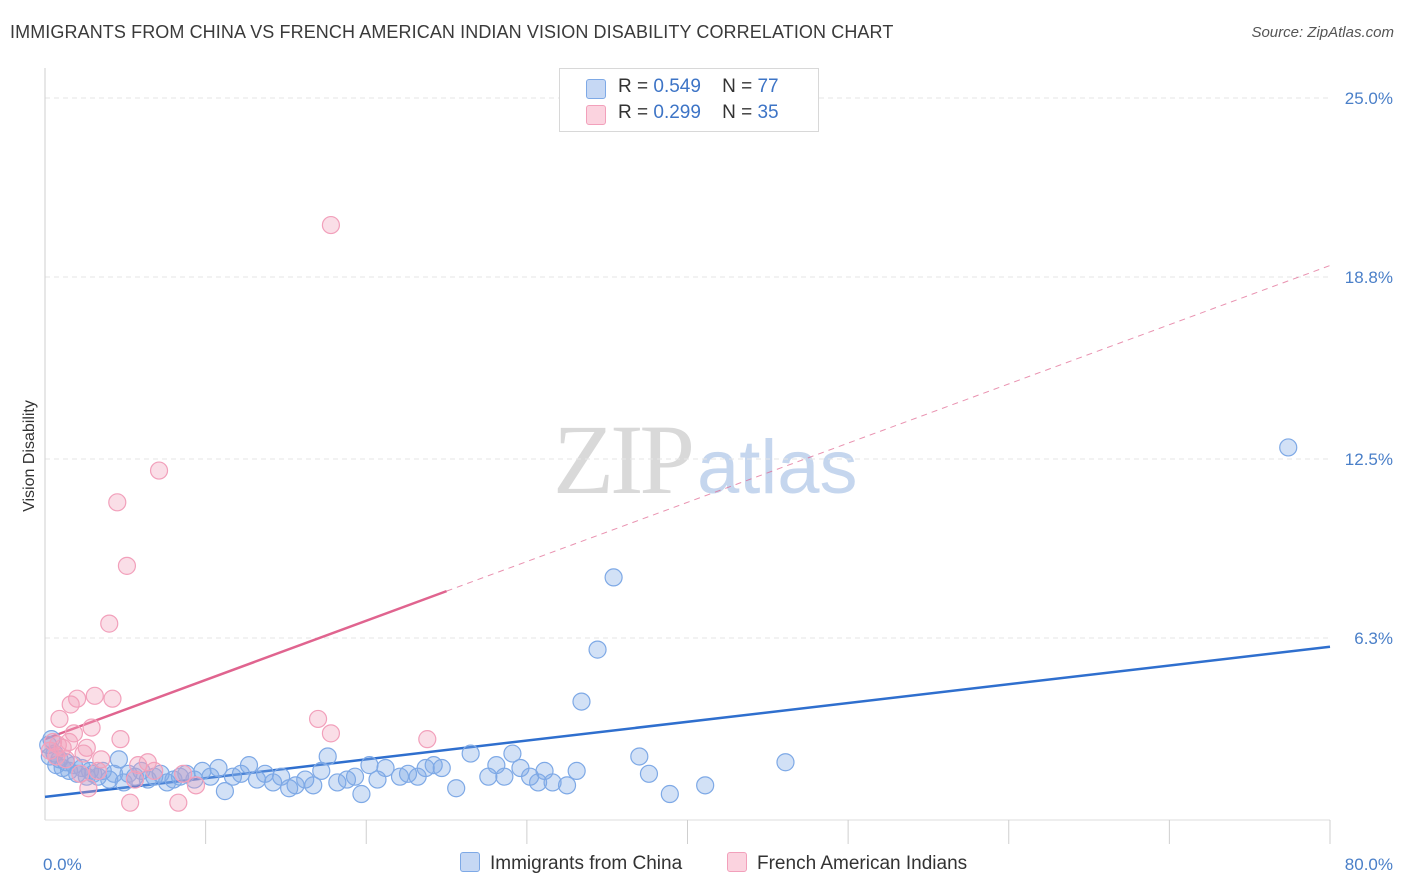 The image size is (1406, 892). I want to click on legend-r-value: 0.549, so click(677, 86).